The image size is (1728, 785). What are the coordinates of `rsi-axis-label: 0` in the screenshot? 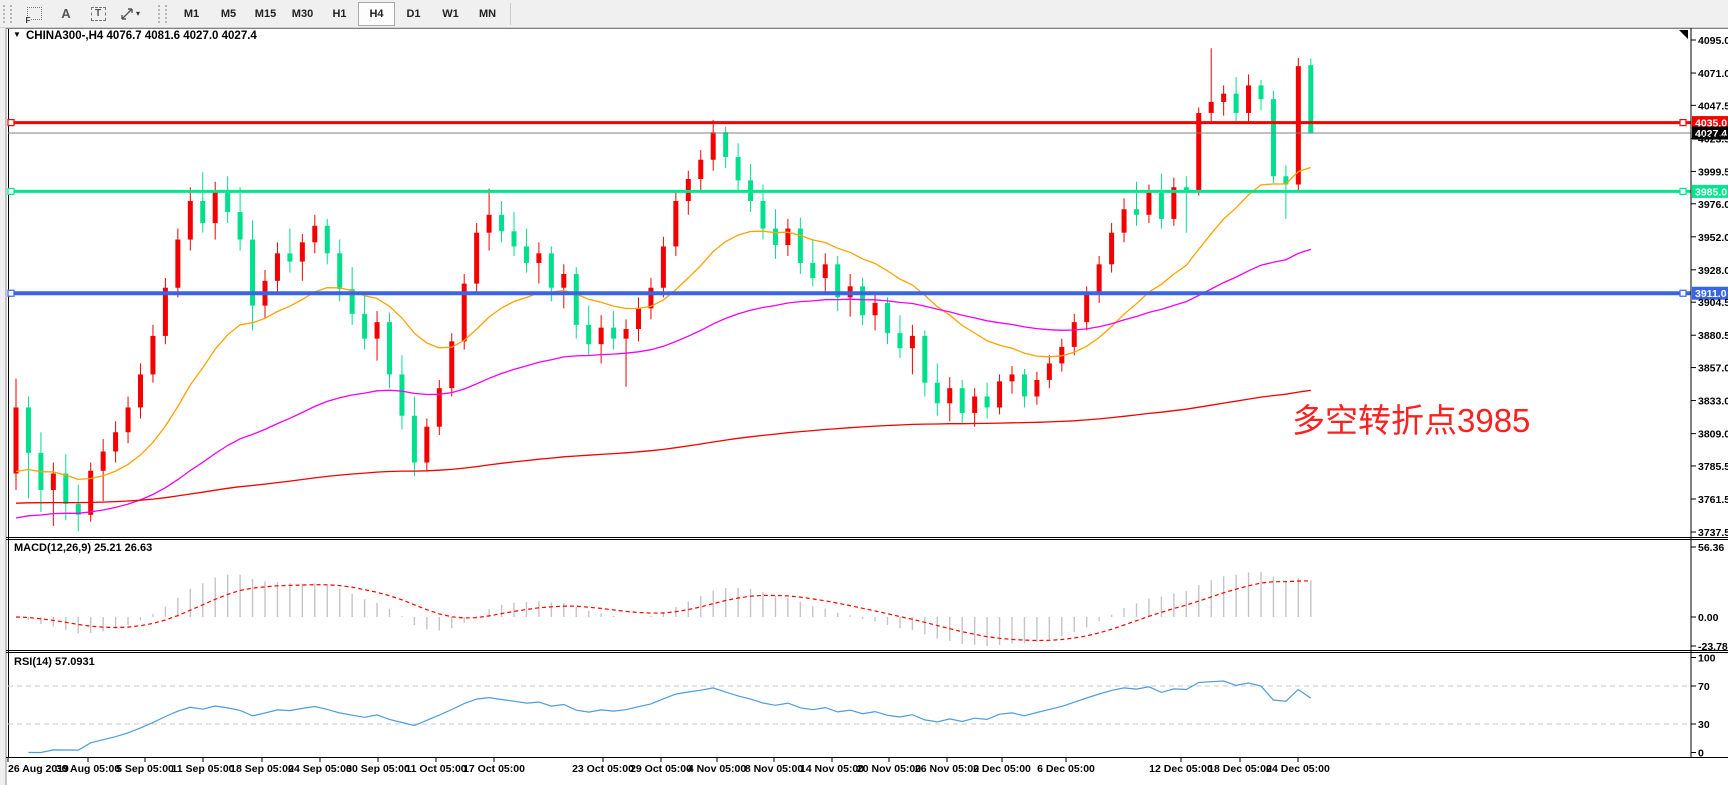 It's located at (1701, 754).